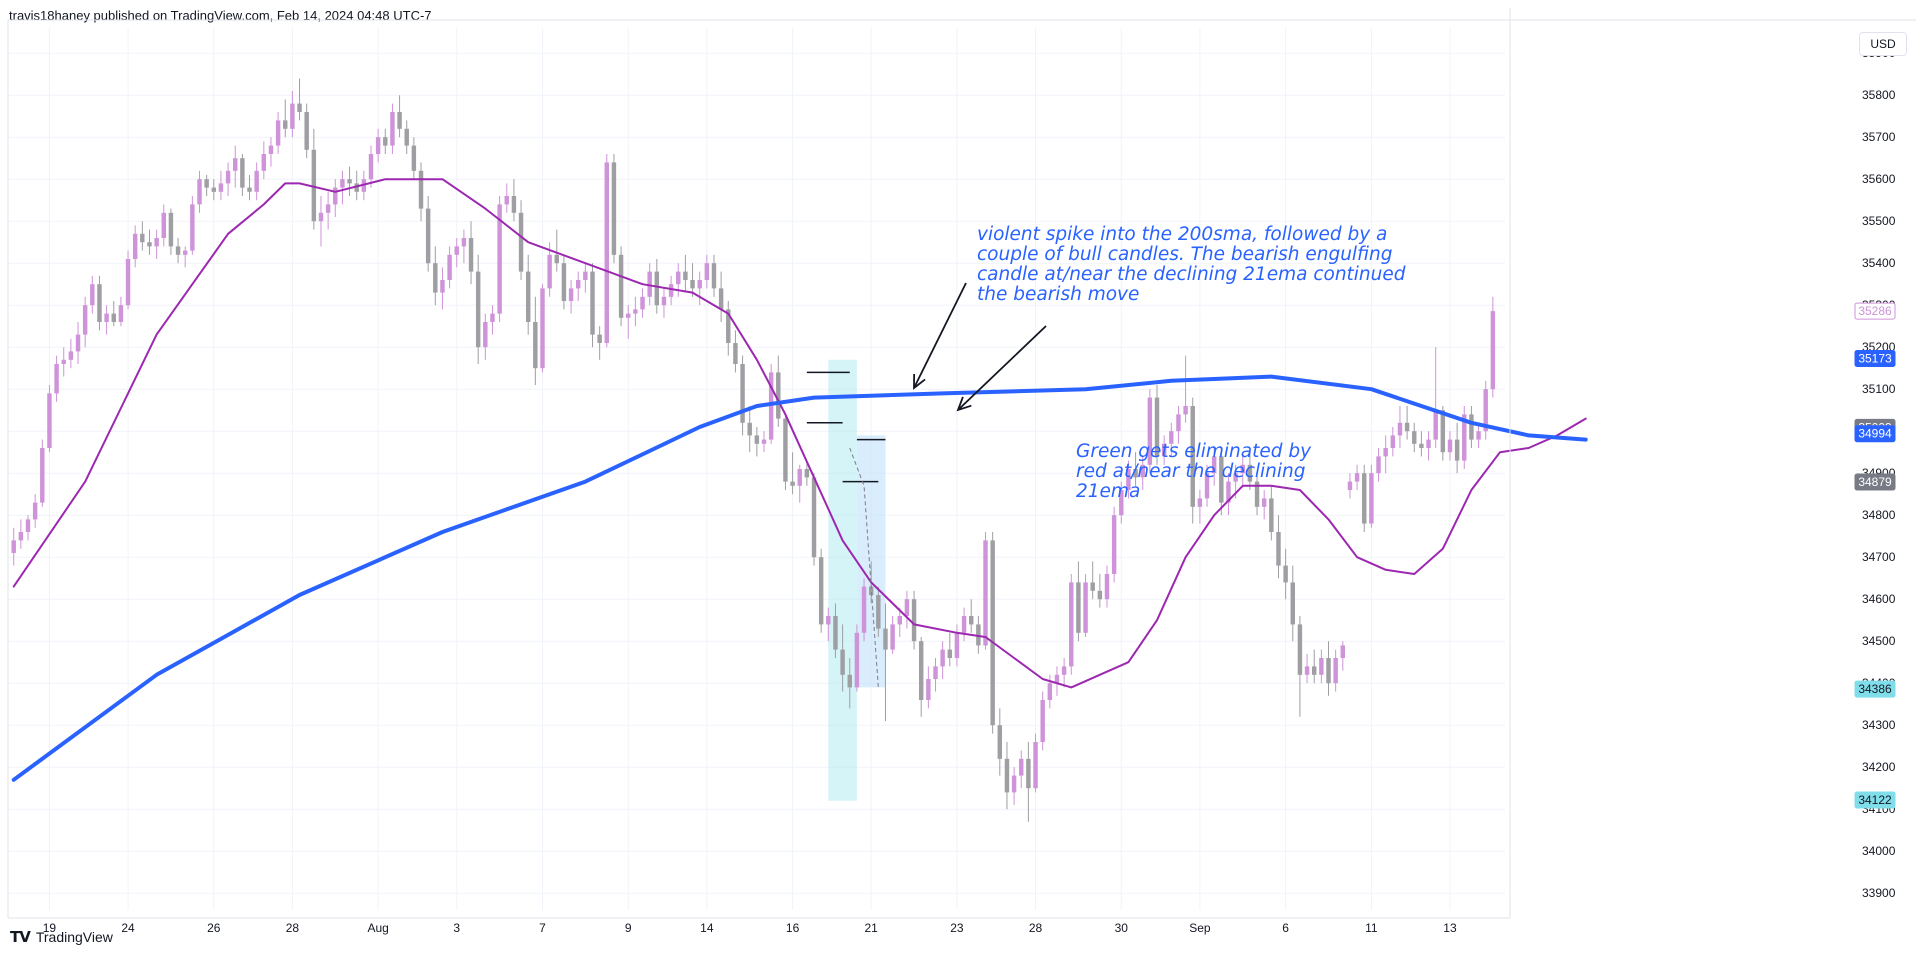 Image resolution: width=1928 pixels, height=955 pixels. Describe the element at coordinates (1879, 263) in the screenshot. I see `y-tick-label: 35400` at that location.